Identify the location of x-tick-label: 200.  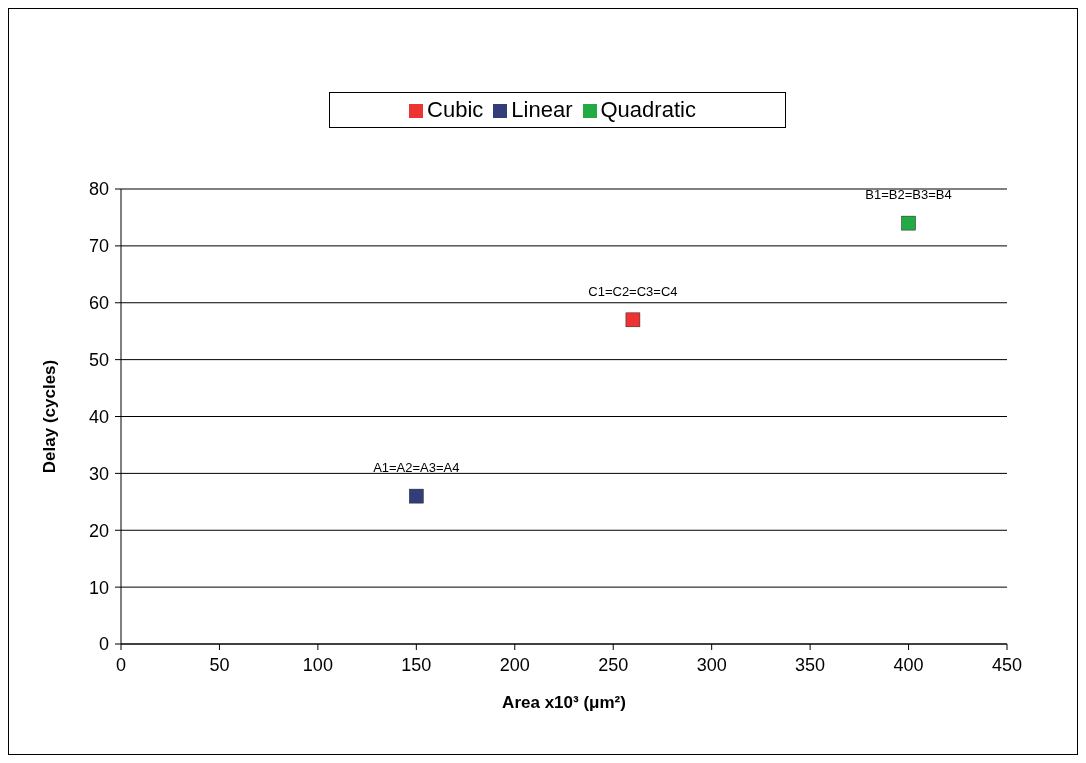
(514, 664).